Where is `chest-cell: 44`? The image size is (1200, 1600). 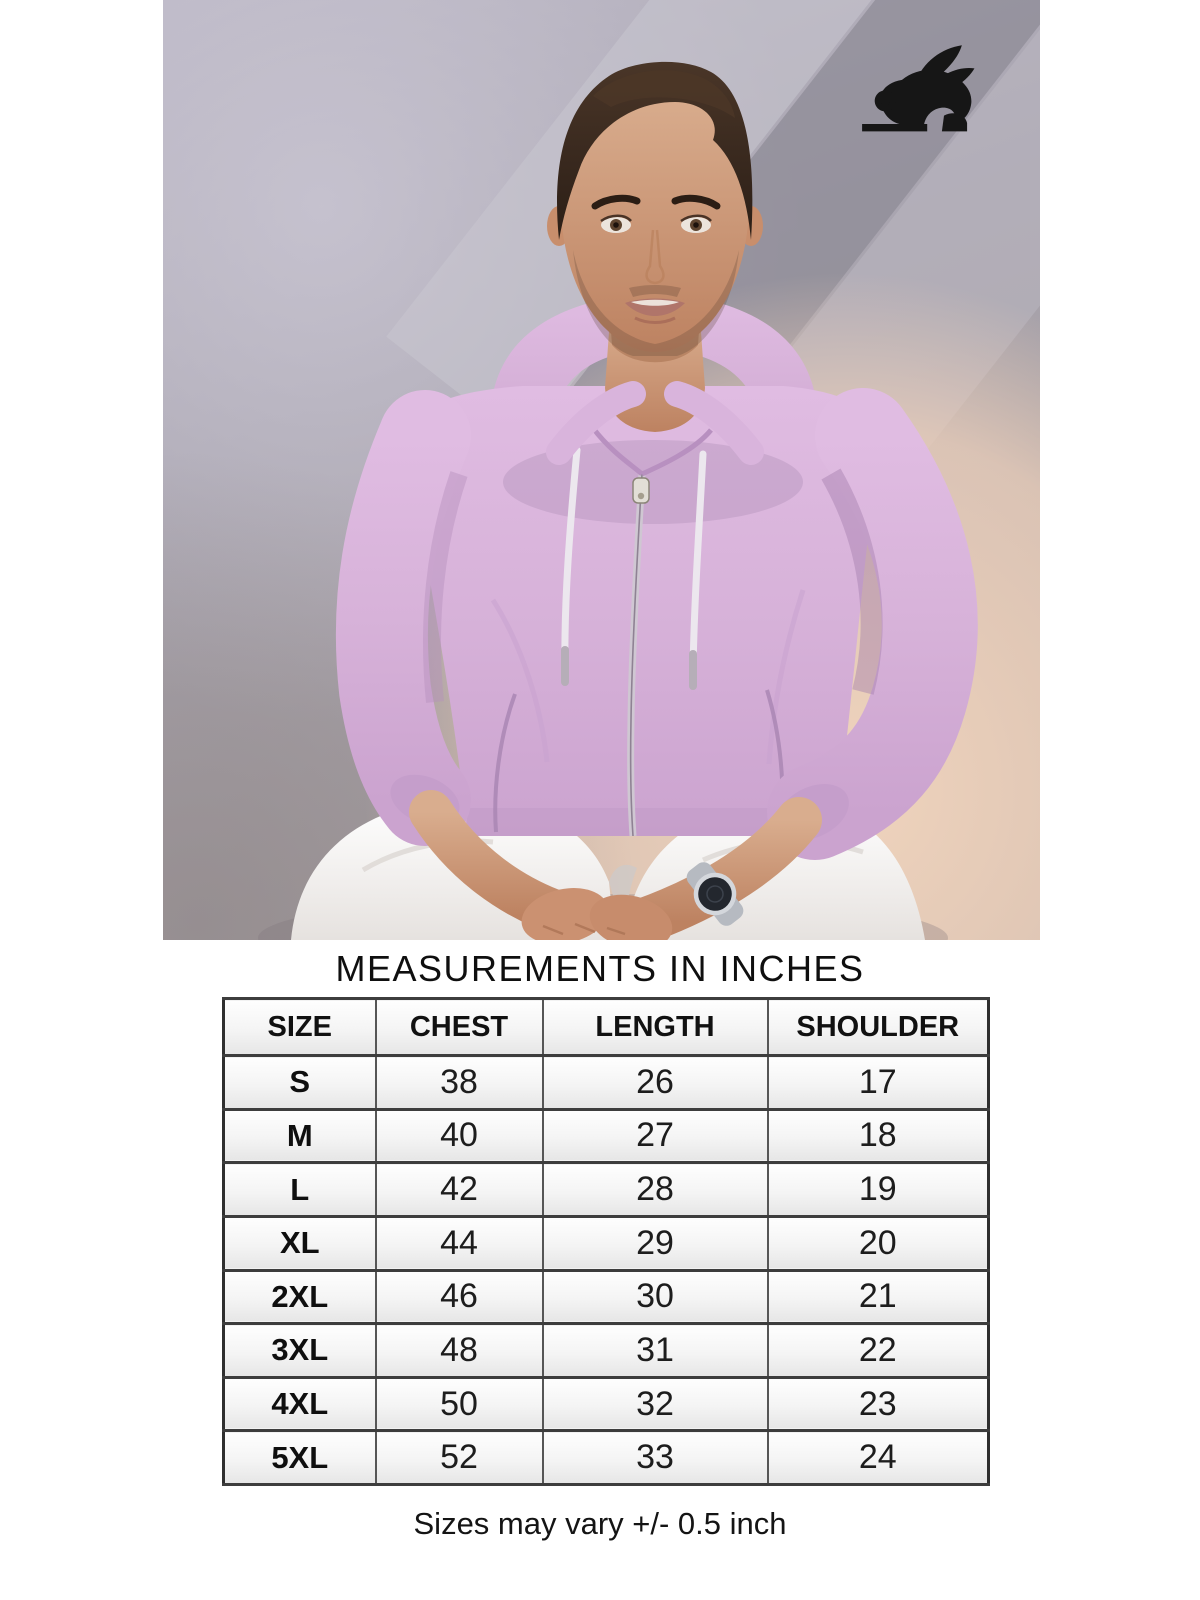 chest-cell: 44 is located at coordinates (459, 1243).